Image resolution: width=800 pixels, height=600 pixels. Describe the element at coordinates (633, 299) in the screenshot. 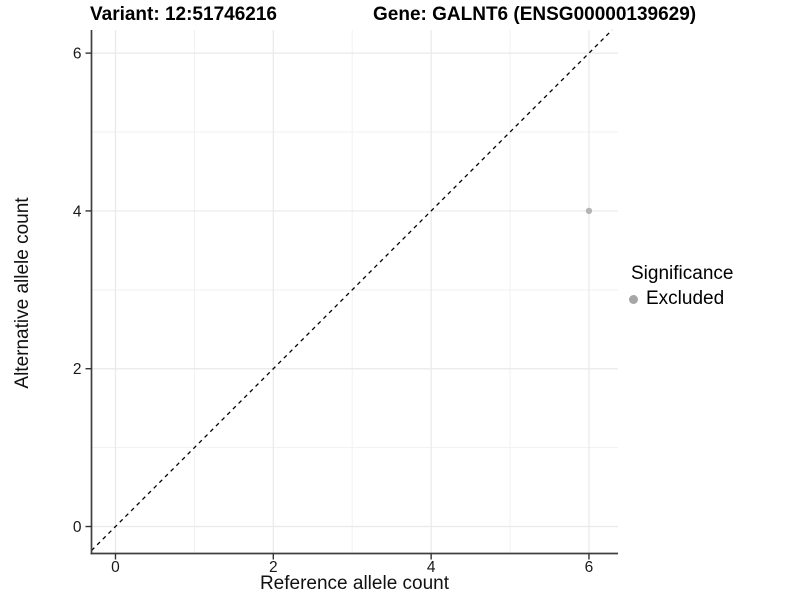

I see `excluded-point-icon` at that location.